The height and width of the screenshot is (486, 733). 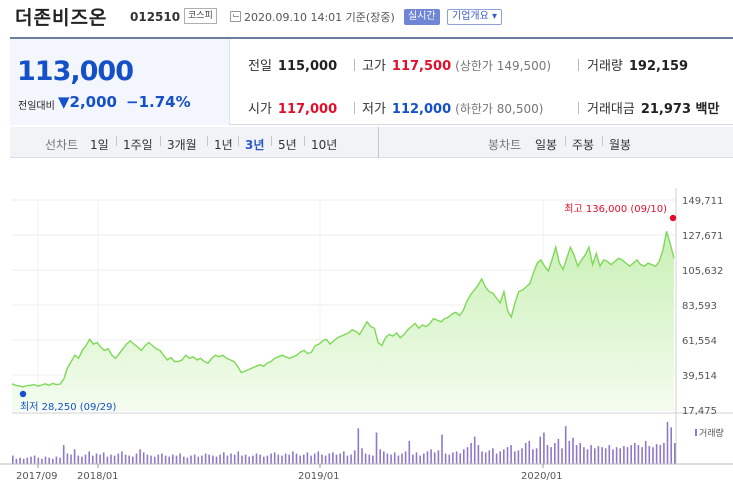 What do you see at coordinates (155, 17) in the screenshot?
I see `stock-code: 012510` at bounding box center [155, 17].